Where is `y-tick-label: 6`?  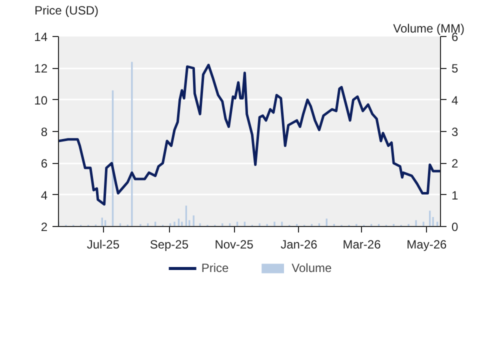 y-tick-label: 6 is located at coordinates (44, 163).